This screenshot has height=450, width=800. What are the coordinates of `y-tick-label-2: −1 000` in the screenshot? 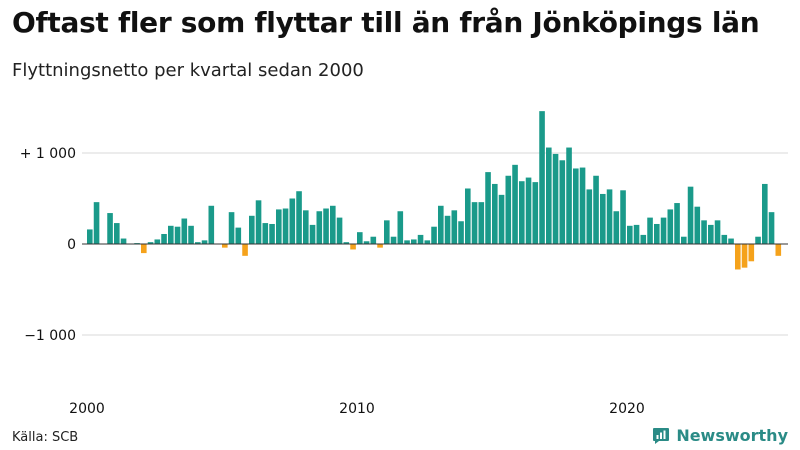 It's located at (50, 336).